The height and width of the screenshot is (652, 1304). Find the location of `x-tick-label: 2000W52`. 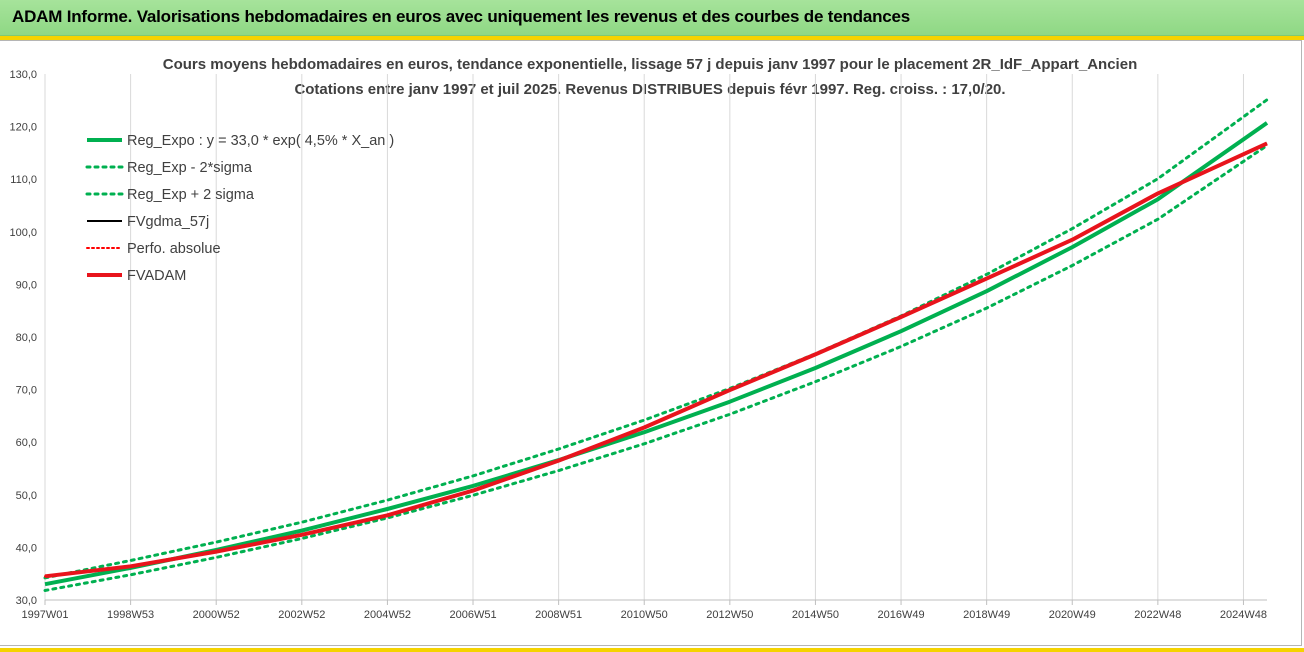

x-tick-label: 2000W52 is located at coordinates (216, 615).